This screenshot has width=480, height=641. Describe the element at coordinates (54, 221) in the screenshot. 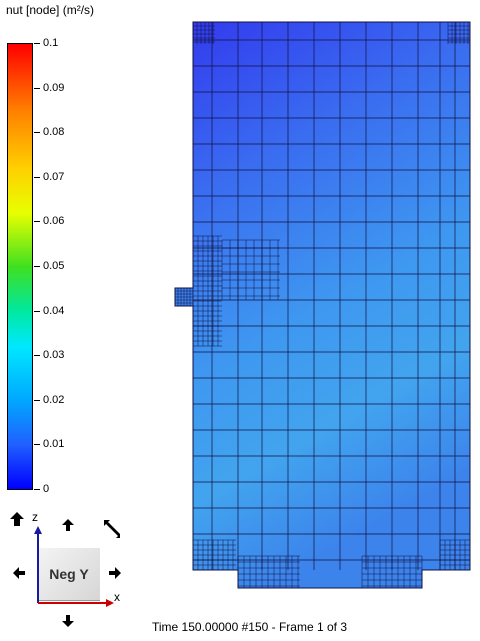

I see `colorbar-tick-label: 0.06` at that location.